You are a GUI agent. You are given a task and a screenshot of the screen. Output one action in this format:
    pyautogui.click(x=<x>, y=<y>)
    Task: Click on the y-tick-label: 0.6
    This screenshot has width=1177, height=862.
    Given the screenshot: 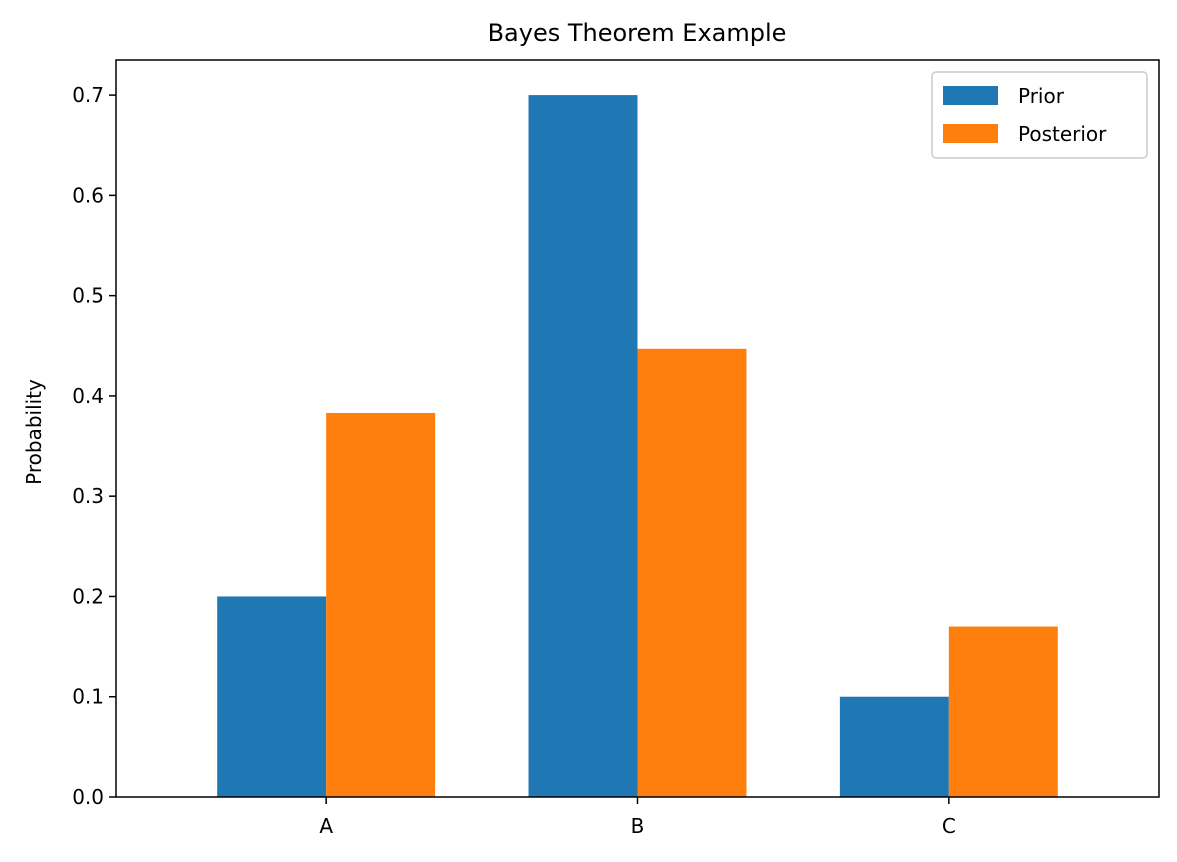 What is the action you would take?
    pyautogui.click(x=88, y=195)
    